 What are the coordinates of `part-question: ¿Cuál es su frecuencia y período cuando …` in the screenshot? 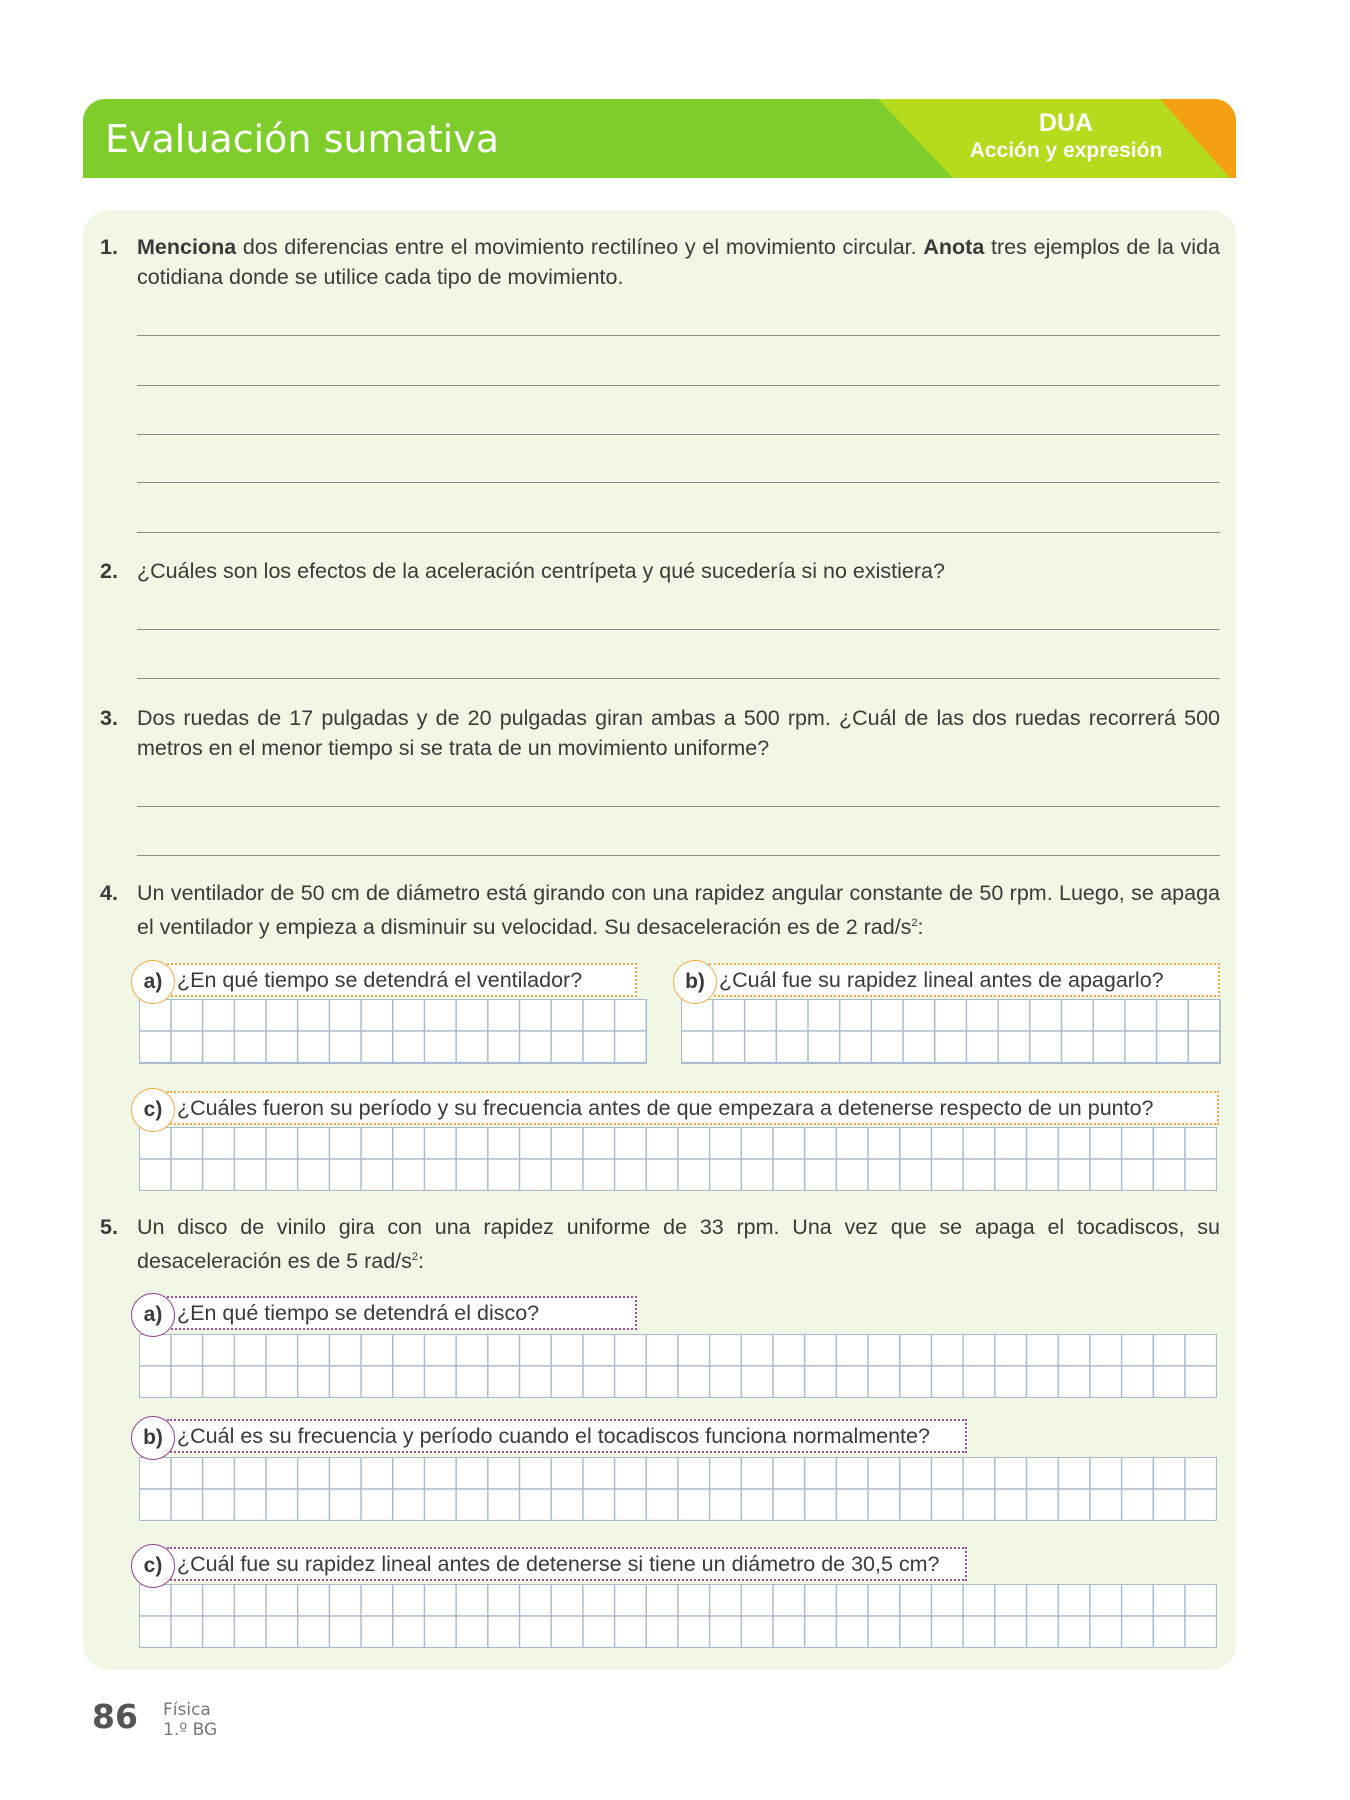 It's located at (567, 1436).